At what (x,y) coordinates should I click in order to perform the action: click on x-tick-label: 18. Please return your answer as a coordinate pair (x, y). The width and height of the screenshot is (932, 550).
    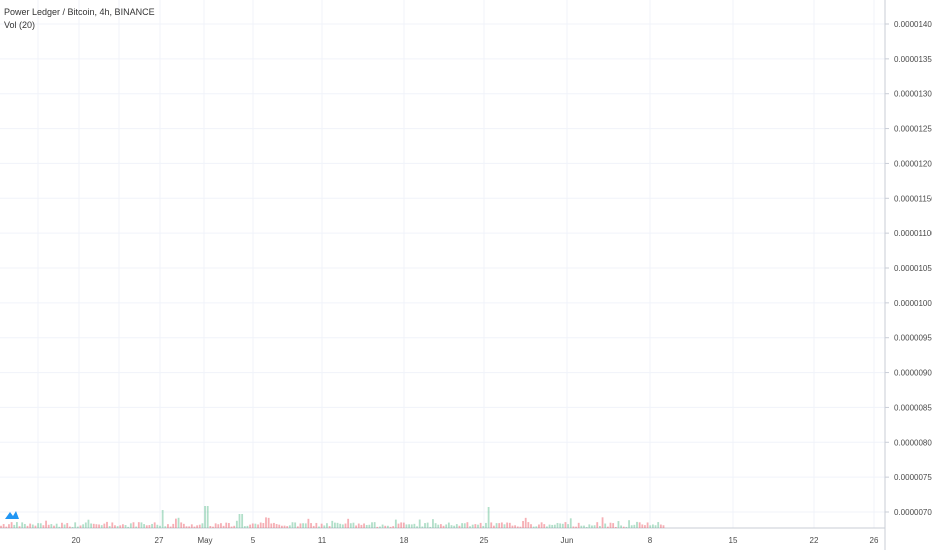
    Looking at the image, I should click on (404, 540).